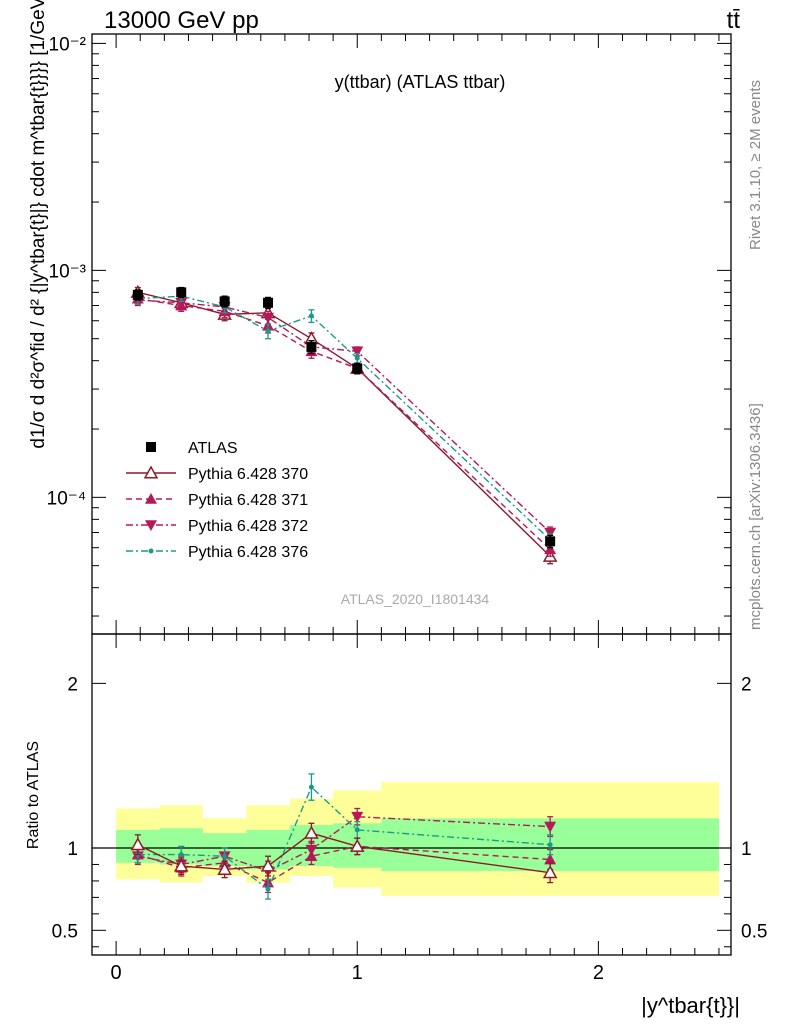  Describe the element at coordinates (415, 599) in the screenshot. I see `watermark: ATLAS_2020_I1801434` at that location.